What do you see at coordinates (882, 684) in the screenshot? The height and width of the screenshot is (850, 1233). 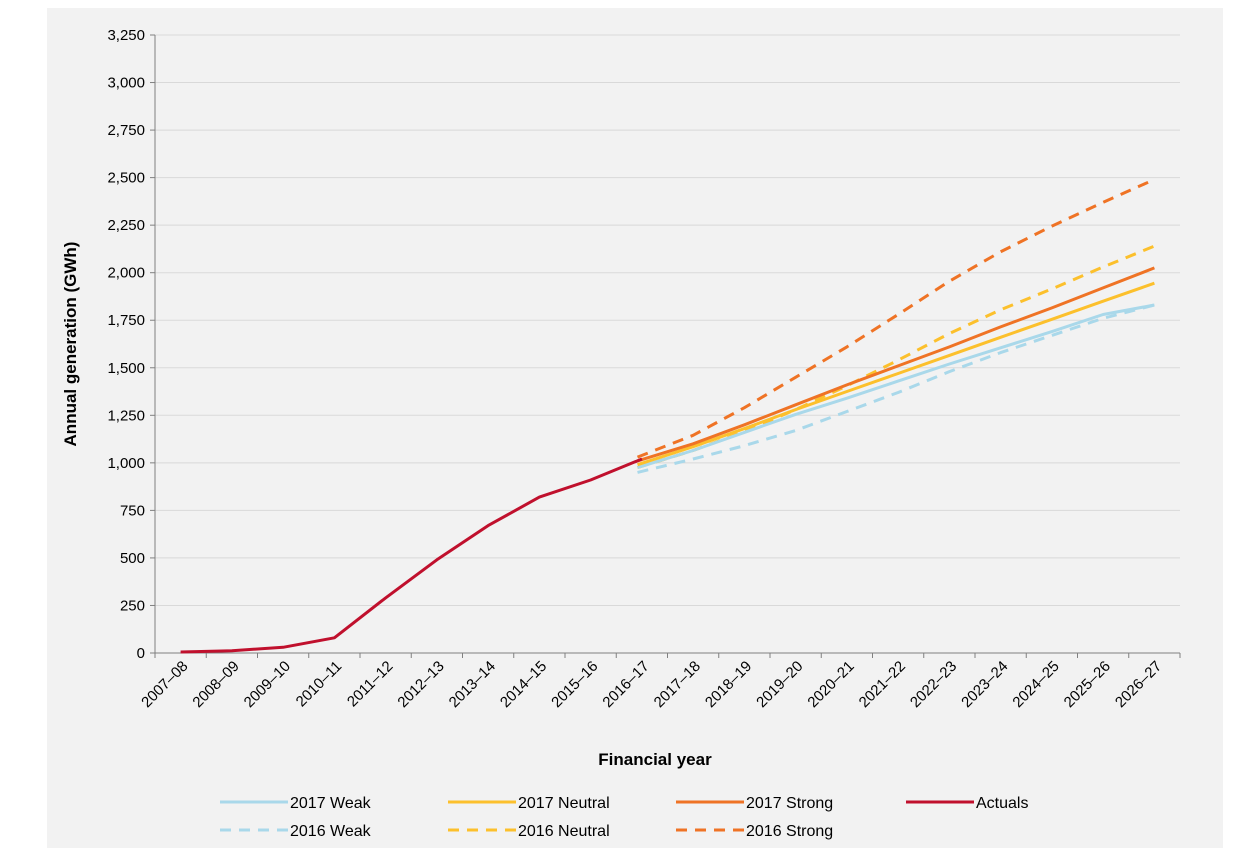 I see `x-tick-label: 2021–22` at bounding box center [882, 684].